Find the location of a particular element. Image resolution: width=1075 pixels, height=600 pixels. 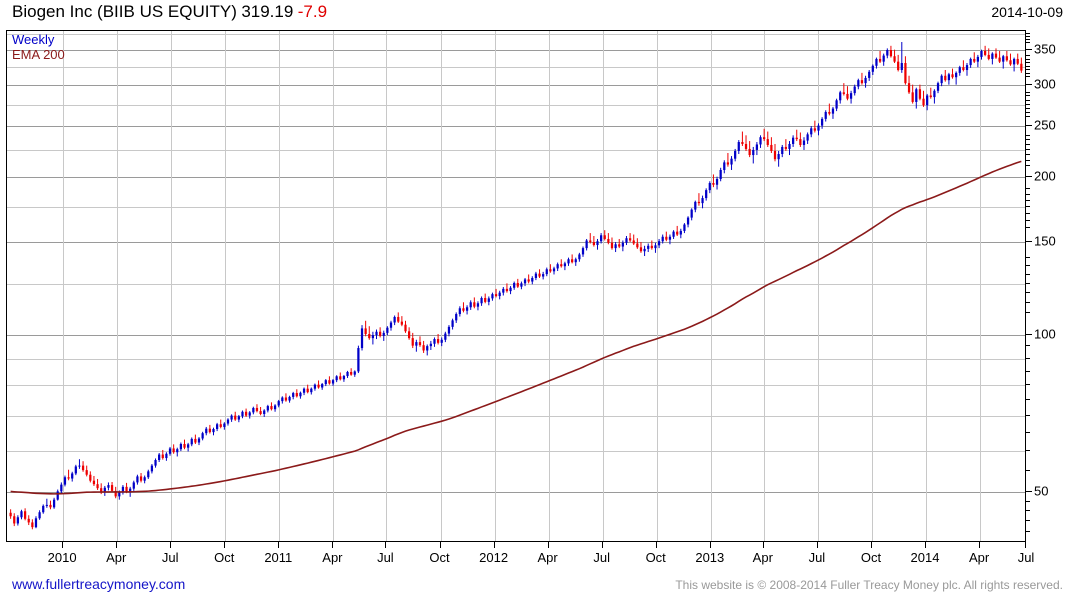

y-axis-label: 150 is located at coordinates (1045, 241).